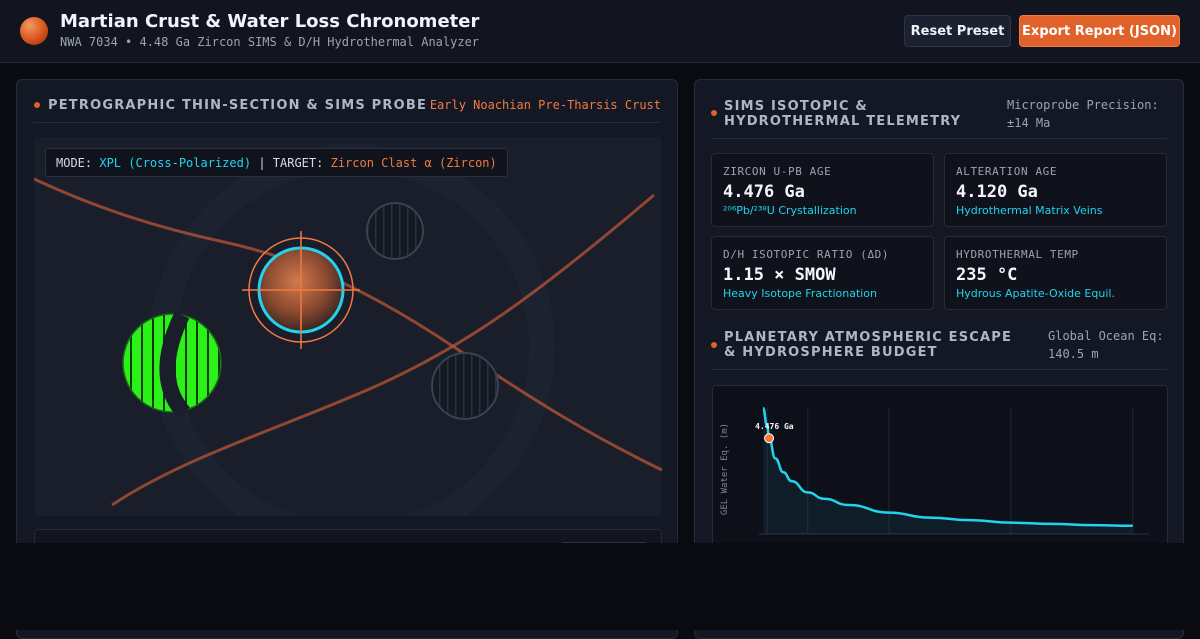 This screenshot has height=639, width=1200. I want to click on card-note: Hydrothermal Matrix Veins, so click(1029, 210).